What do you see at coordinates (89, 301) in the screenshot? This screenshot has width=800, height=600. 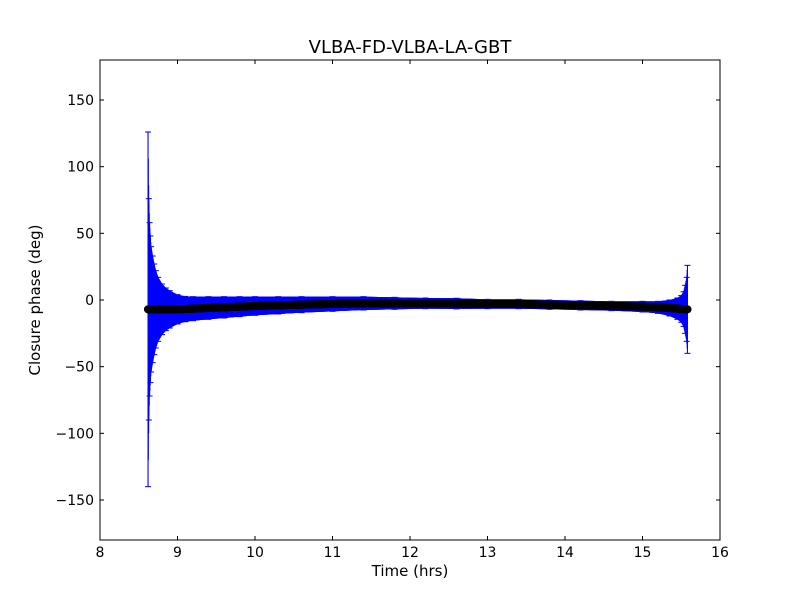 I see `y-tick-label: 0` at bounding box center [89, 301].